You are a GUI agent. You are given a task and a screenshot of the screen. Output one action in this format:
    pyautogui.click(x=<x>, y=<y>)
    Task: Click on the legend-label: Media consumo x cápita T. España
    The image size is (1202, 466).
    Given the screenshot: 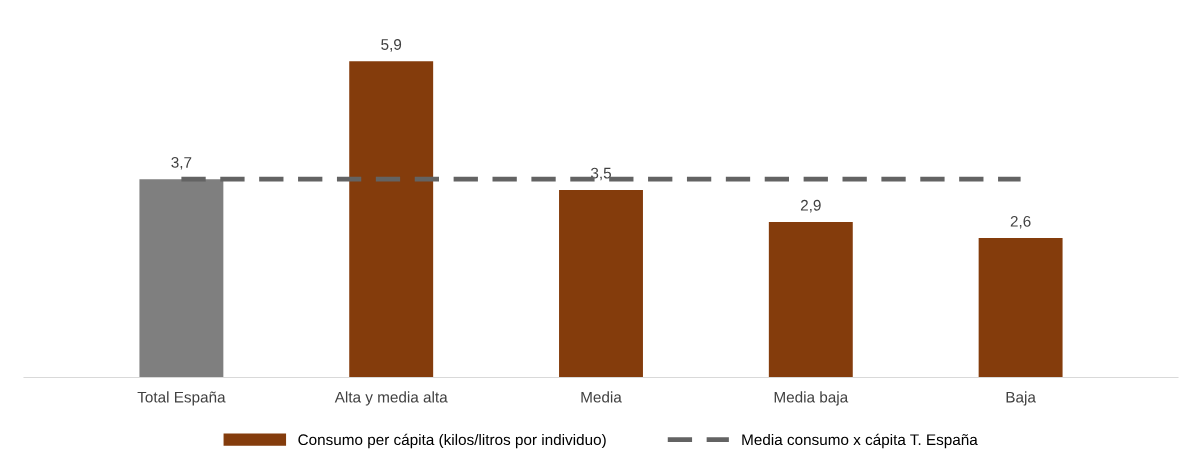 What is the action you would take?
    pyautogui.click(x=860, y=441)
    